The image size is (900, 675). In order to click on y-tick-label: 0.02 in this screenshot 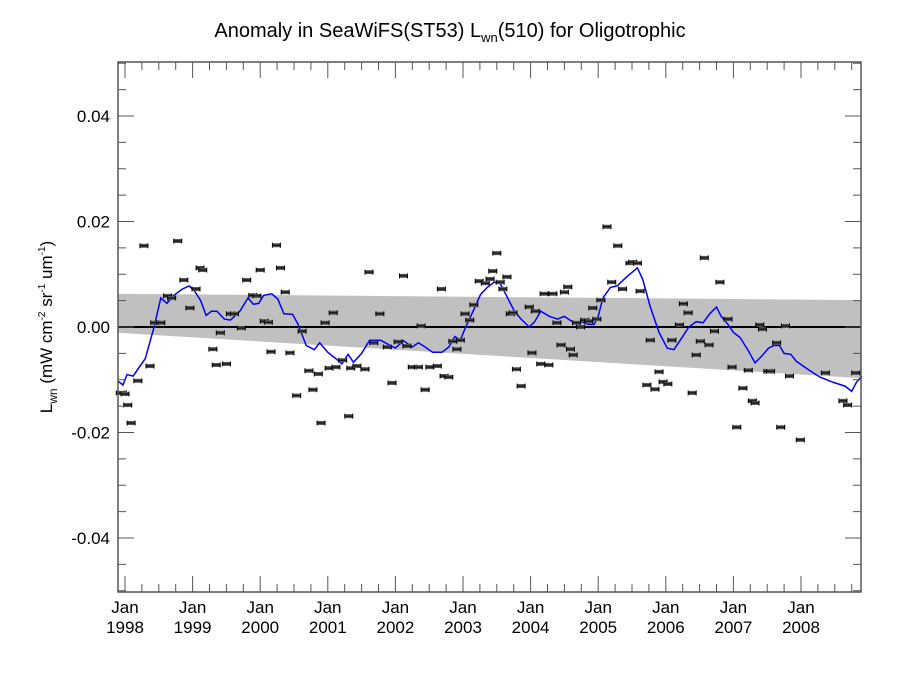, I will do `click(93, 222)`.